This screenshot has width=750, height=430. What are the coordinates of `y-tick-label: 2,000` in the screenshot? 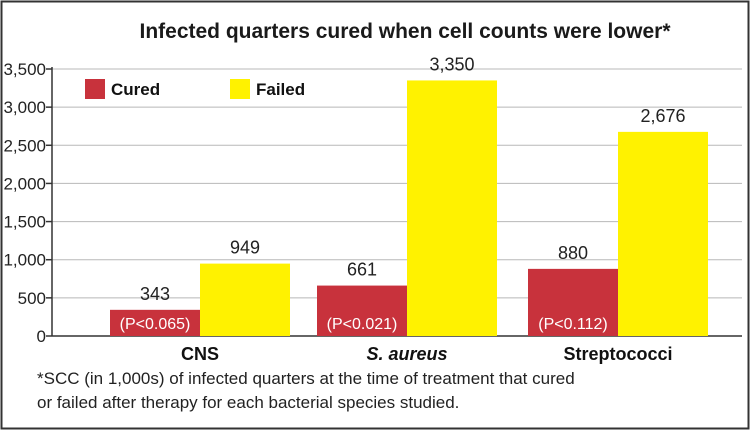 It's located at (24, 183).